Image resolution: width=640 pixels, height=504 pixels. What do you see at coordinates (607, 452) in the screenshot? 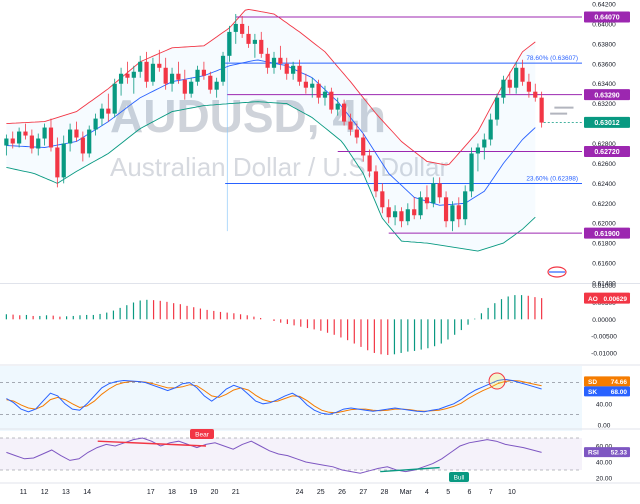
I see `rsi-value-tag: RSI 52.33` at bounding box center [607, 452].